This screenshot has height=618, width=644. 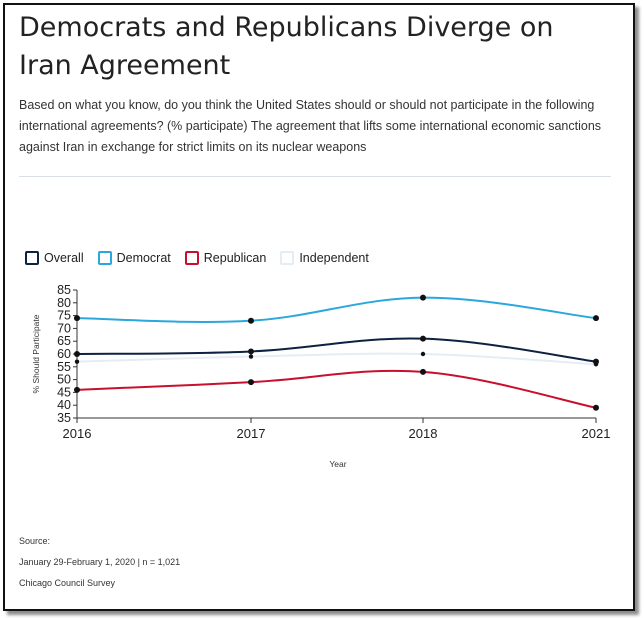 I want to click on y-tick-label: 85, so click(x=64, y=290).